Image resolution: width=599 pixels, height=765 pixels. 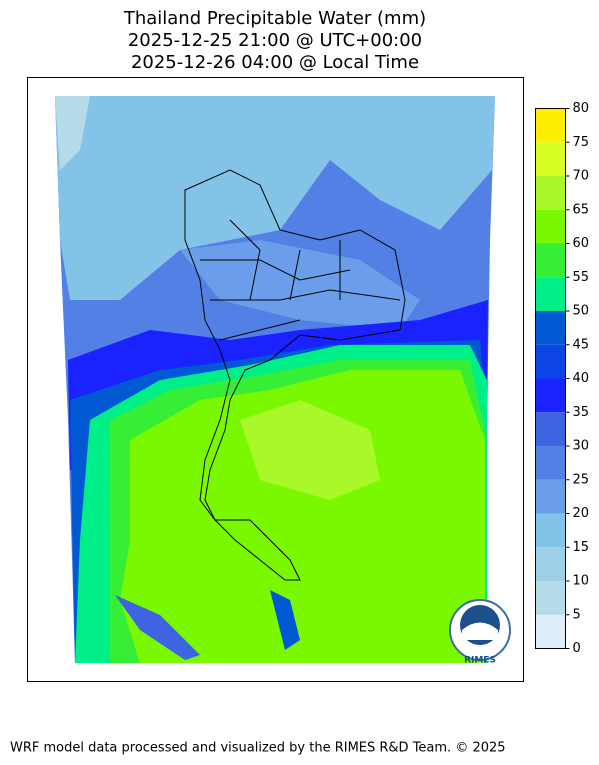 I want to click on title-line: 2025-12-26 04:00 @ Local Time, so click(x=275, y=62).